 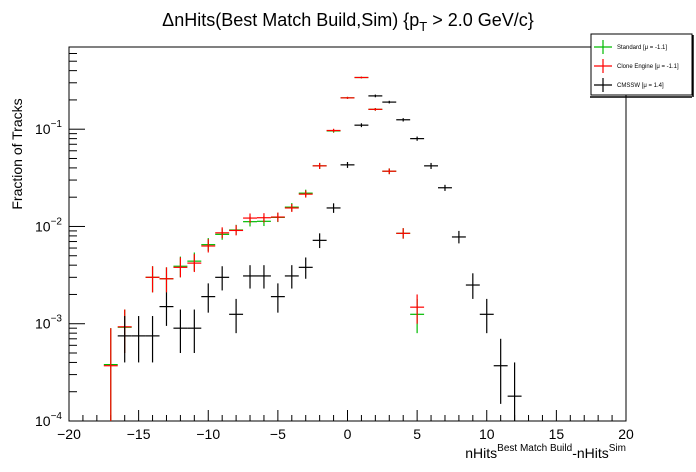 I want to click on y-tick-label: 10⁻³, so click(x=48, y=323).